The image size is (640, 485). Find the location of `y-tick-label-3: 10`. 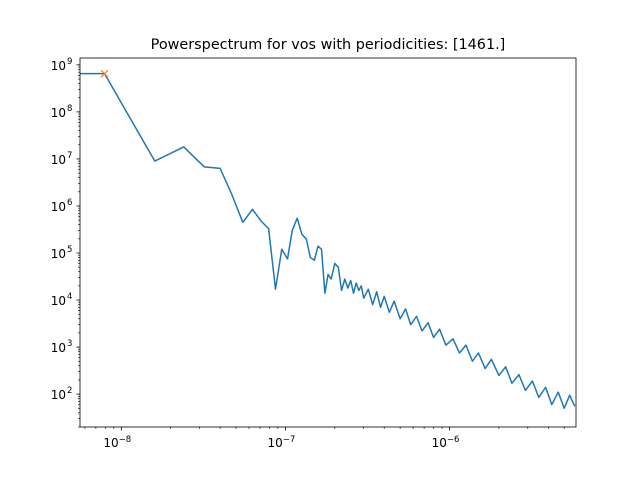

y-tick-label-3: 10 is located at coordinates (58, 254).